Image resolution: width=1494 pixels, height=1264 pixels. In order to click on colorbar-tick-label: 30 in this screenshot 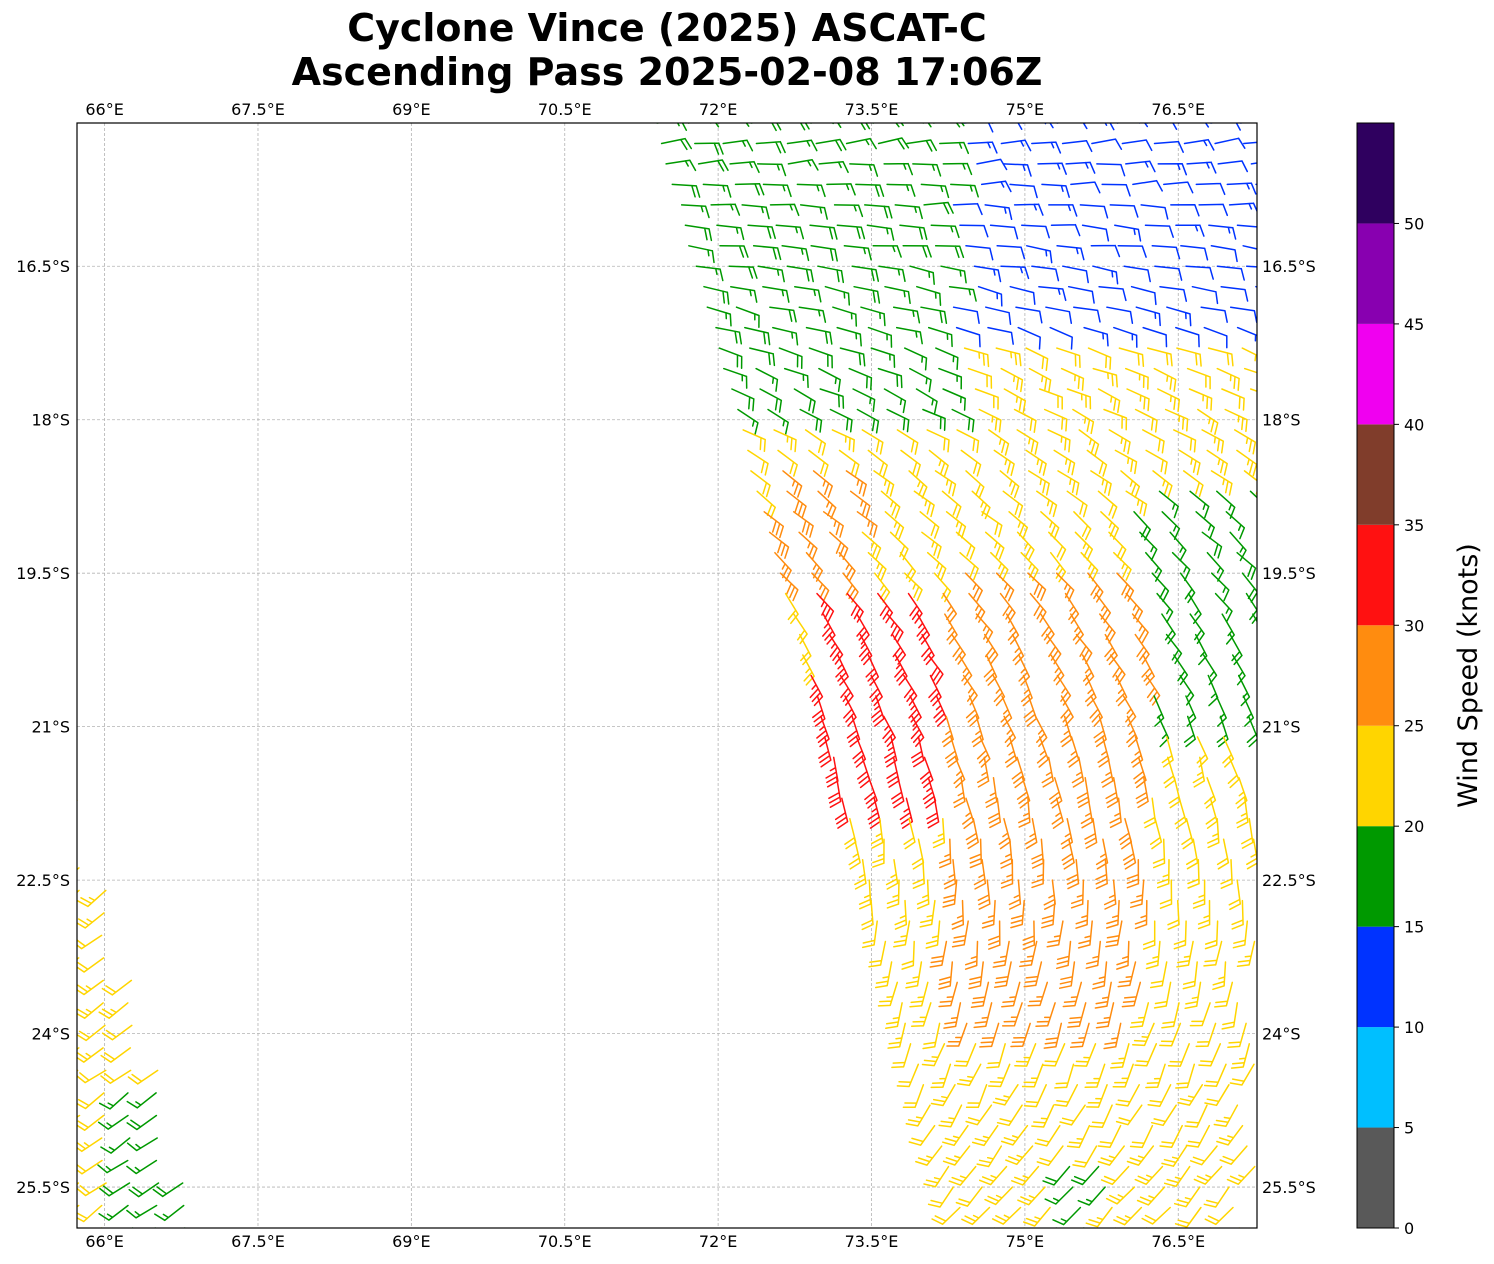, I will do `click(1414, 625)`.